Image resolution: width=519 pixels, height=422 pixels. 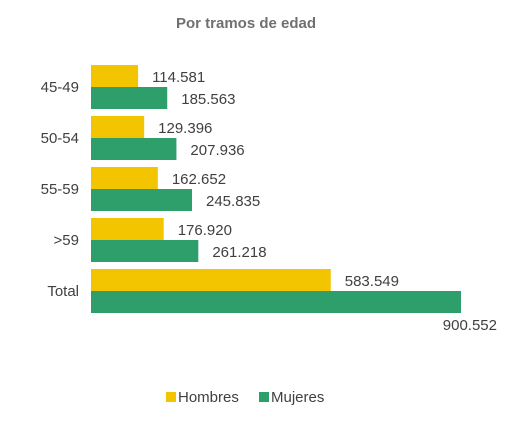 I want to click on category-label: 50-54, so click(x=60, y=138).